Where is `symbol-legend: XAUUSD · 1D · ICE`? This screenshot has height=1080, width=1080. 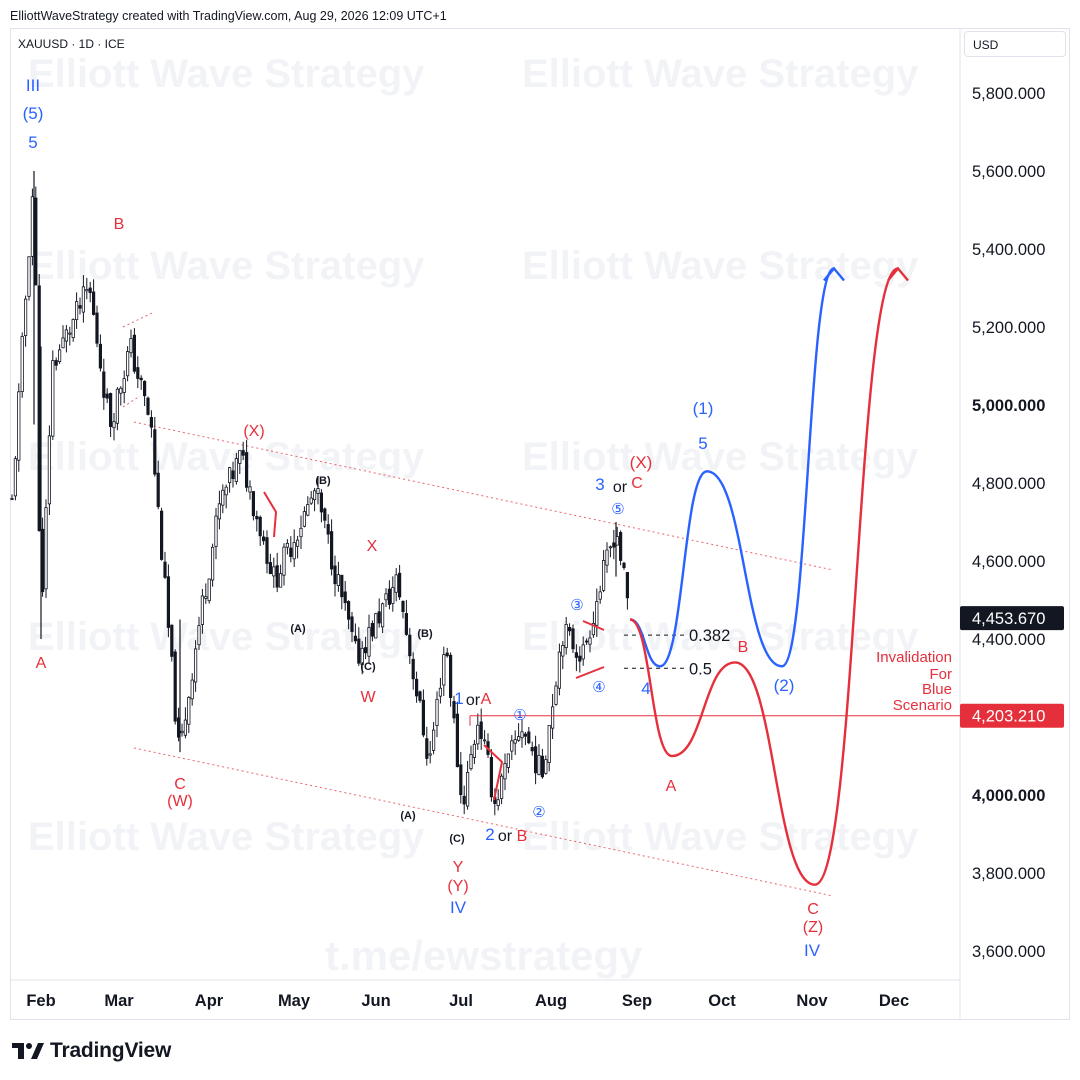 symbol-legend: XAUUSD · 1D · ICE is located at coordinates (71, 44).